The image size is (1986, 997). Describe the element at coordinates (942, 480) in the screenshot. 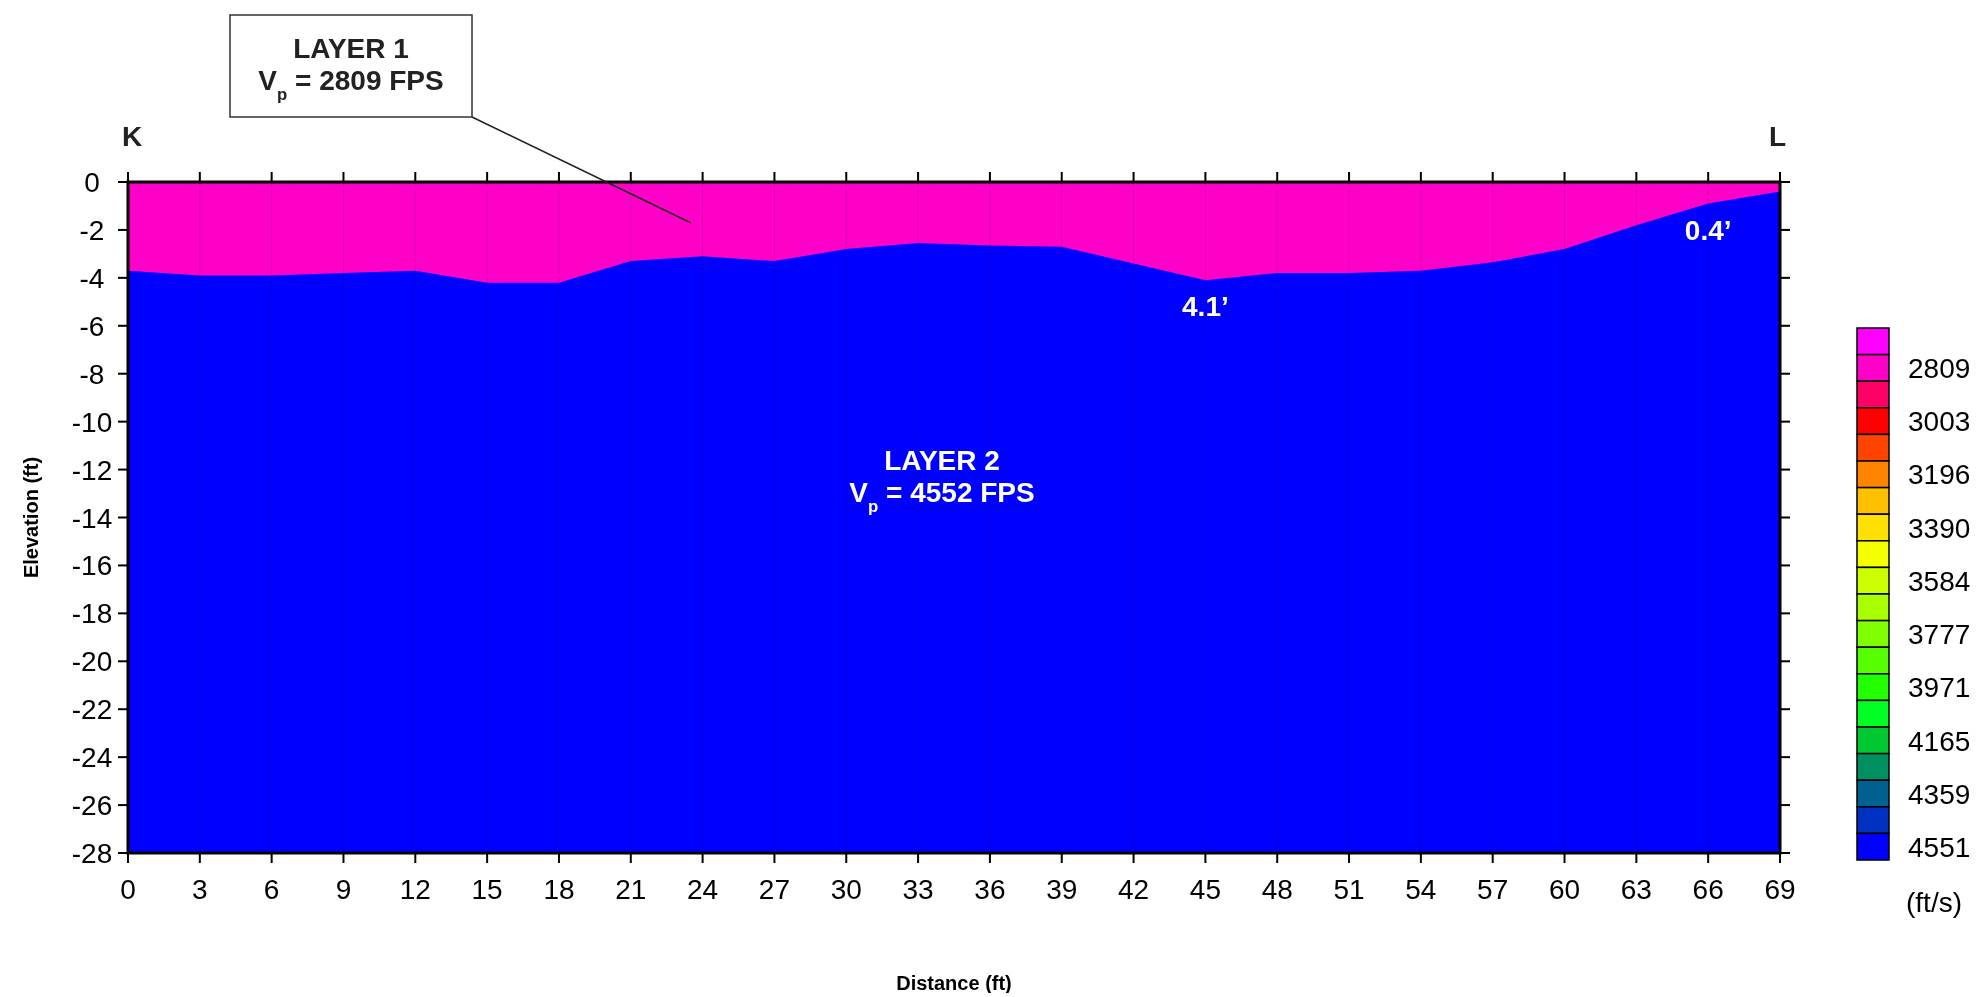

I see `annotation: LAYER 2 V$_{p}$ = 4552 FPS` at that location.